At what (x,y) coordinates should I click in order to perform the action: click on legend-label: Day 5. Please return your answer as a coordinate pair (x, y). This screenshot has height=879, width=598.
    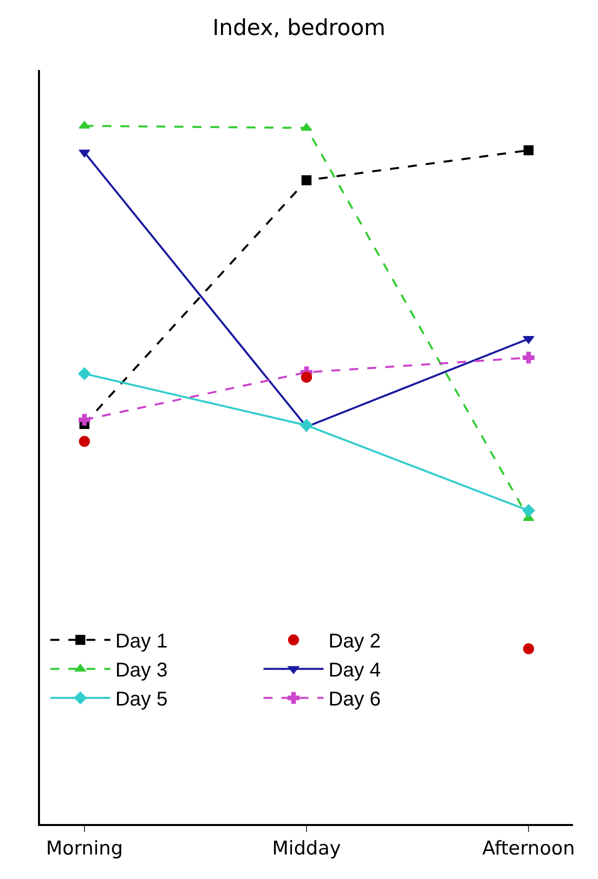
    Looking at the image, I should click on (141, 699).